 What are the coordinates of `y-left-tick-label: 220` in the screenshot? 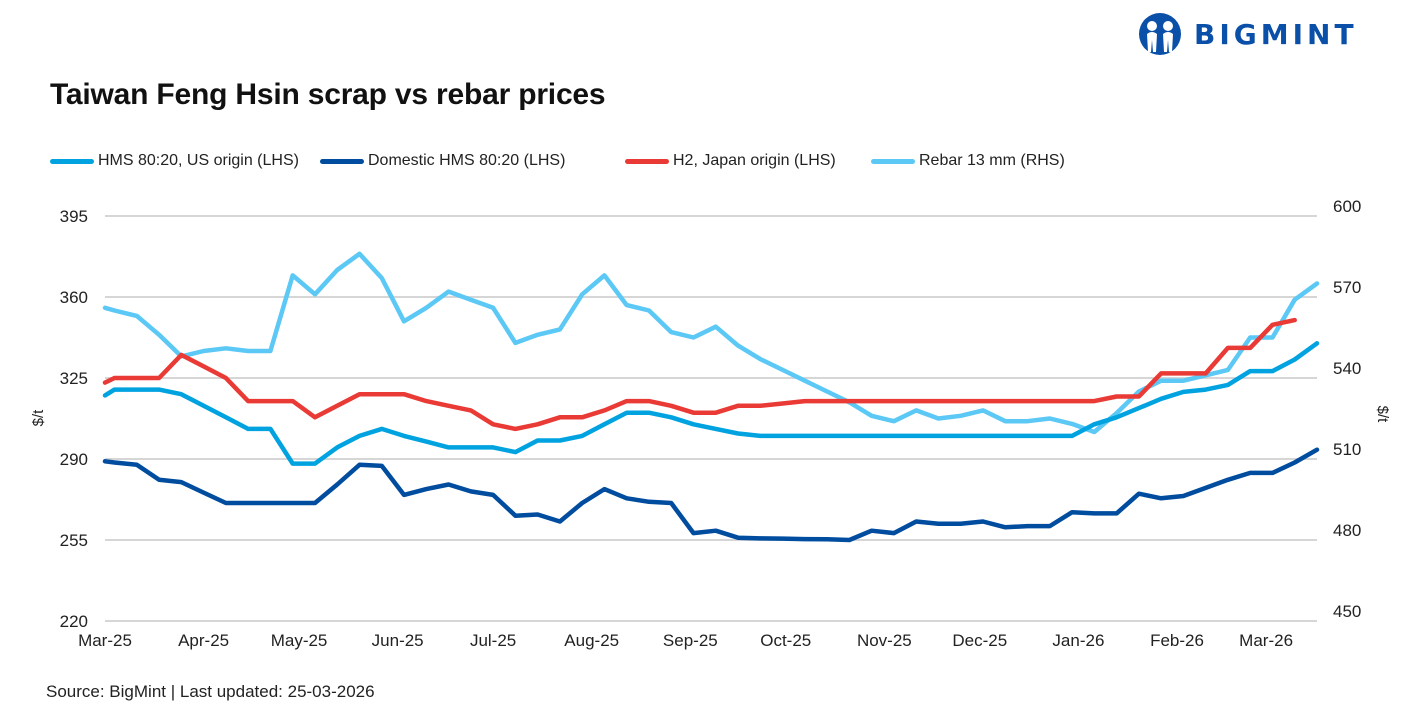 It's located at (74, 621).